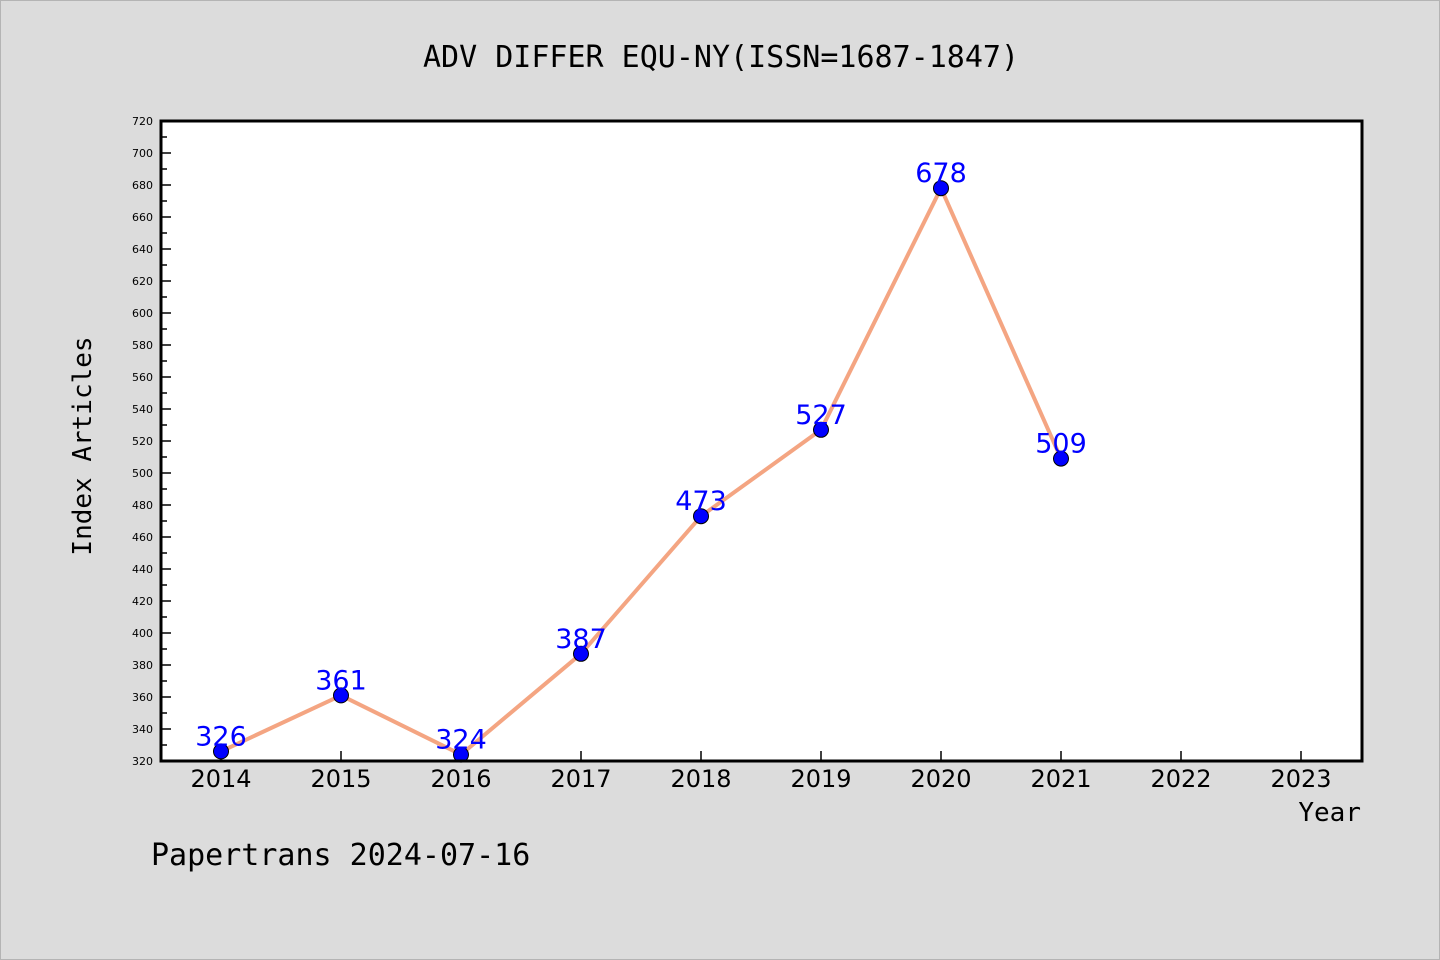  Describe the element at coordinates (142, 729) in the screenshot. I see `y-tick-label: 340` at that location.